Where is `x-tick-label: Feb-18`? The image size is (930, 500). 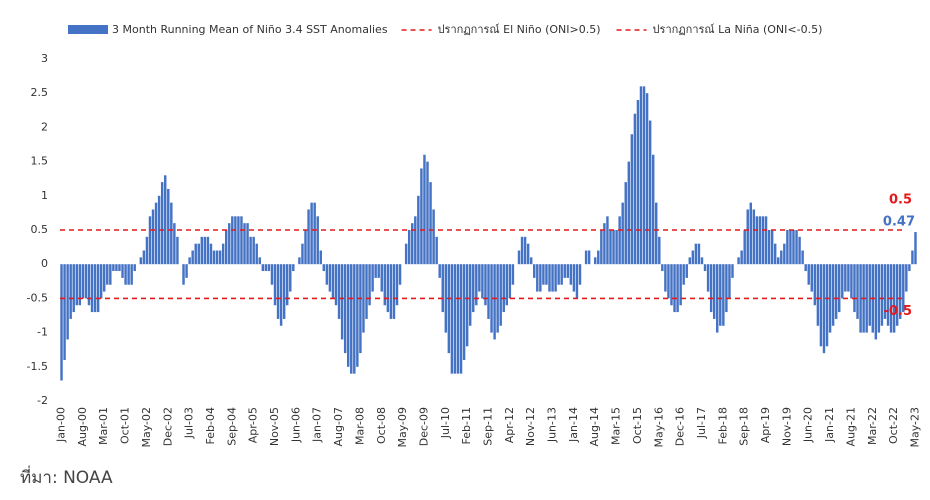
x-tick-label: Feb-18 is located at coordinates (722, 425).